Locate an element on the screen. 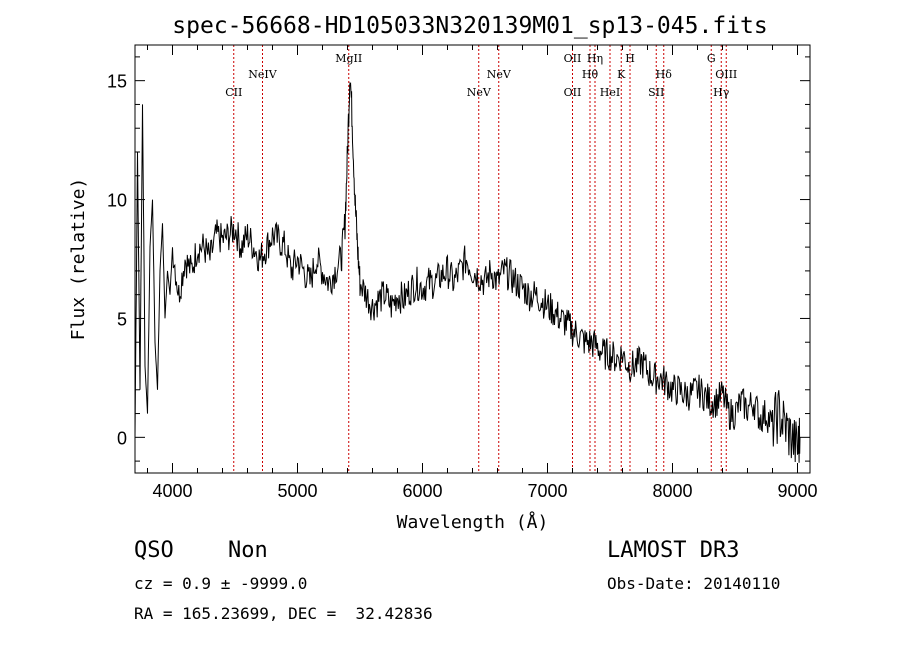  spectral-line-label: Hγ is located at coordinates (721, 92).